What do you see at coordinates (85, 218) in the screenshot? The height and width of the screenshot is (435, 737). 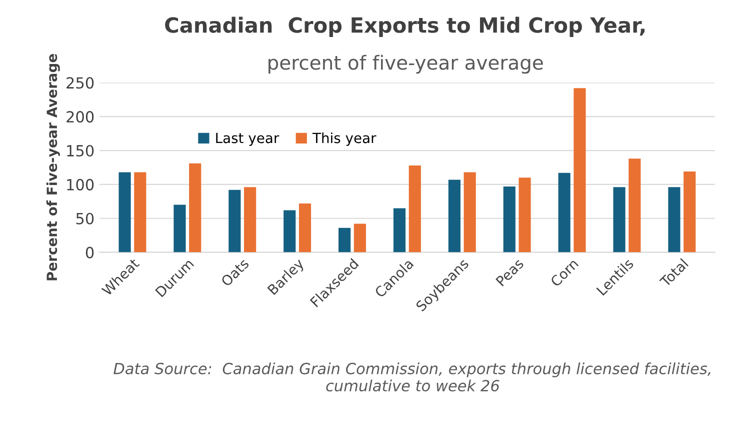 I see `y-tick-label: 50` at bounding box center [85, 218].